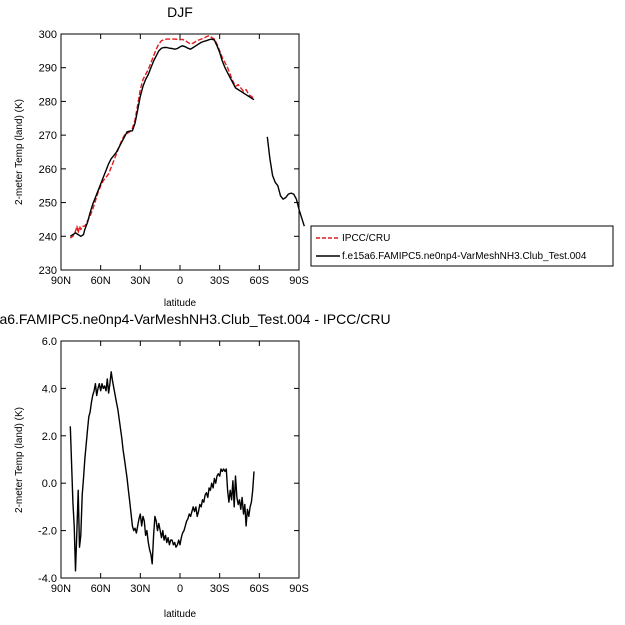 This screenshot has width=625, height=625. What do you see at coordinates (49, 484) in the screenshot?
I see `bottom-y-tick-label: 0.0` at bounding box center [49, 484].